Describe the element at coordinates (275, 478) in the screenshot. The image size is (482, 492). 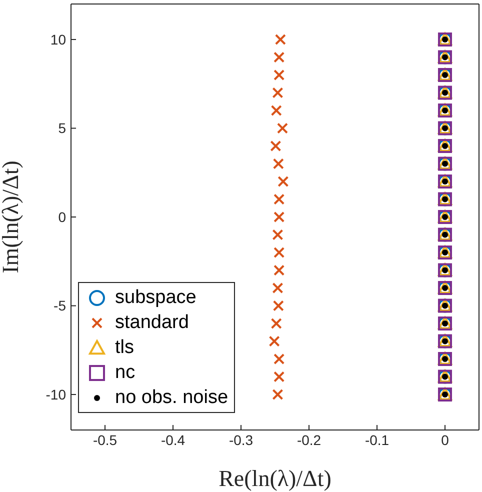
I see `x-axis-title: Re(ln(λ)/Δt)` at that location.